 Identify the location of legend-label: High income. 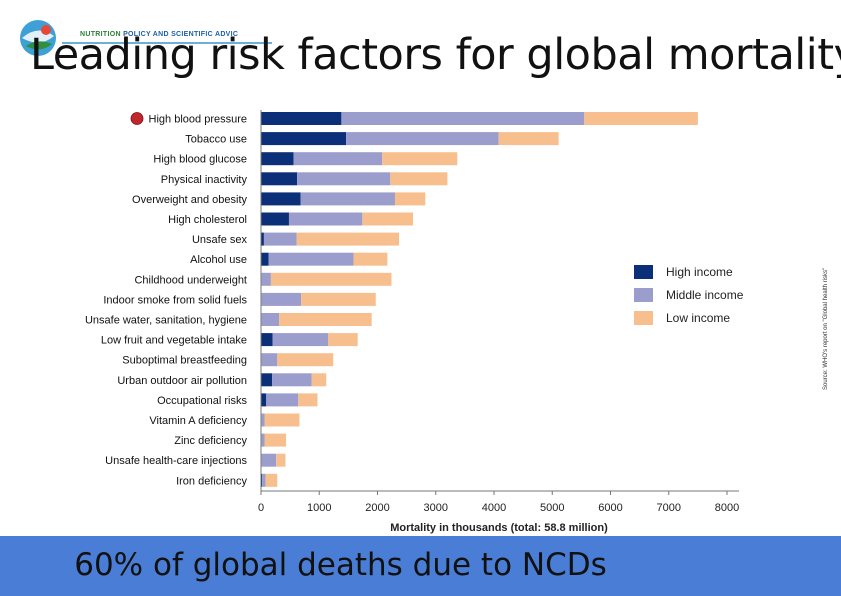
(699, 272).